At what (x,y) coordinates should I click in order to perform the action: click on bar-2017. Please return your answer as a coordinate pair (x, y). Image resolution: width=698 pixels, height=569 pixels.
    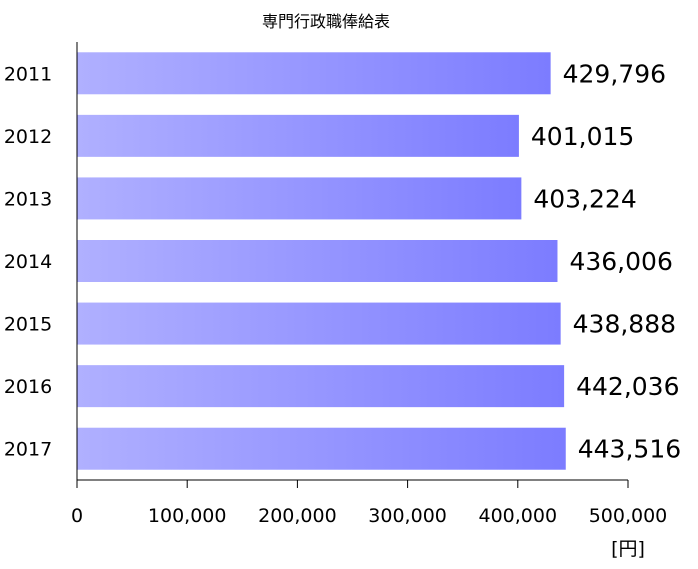
    Looking at the image, I should click on (321, 448).